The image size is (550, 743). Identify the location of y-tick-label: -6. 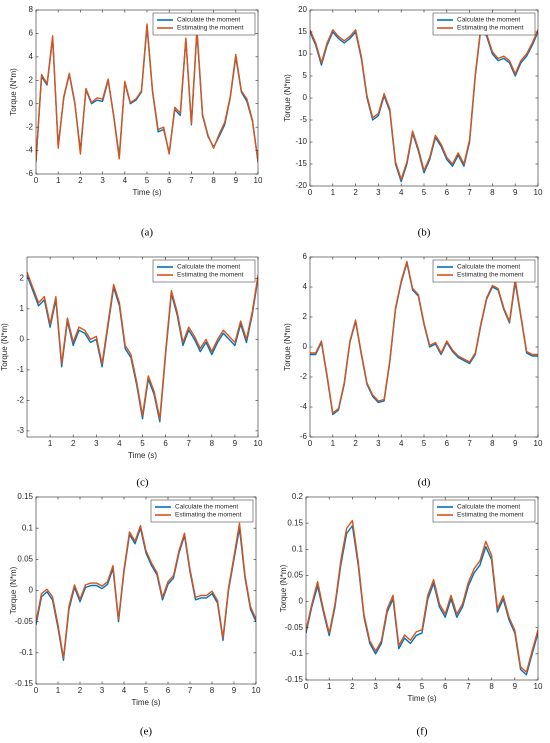
(30, 173).